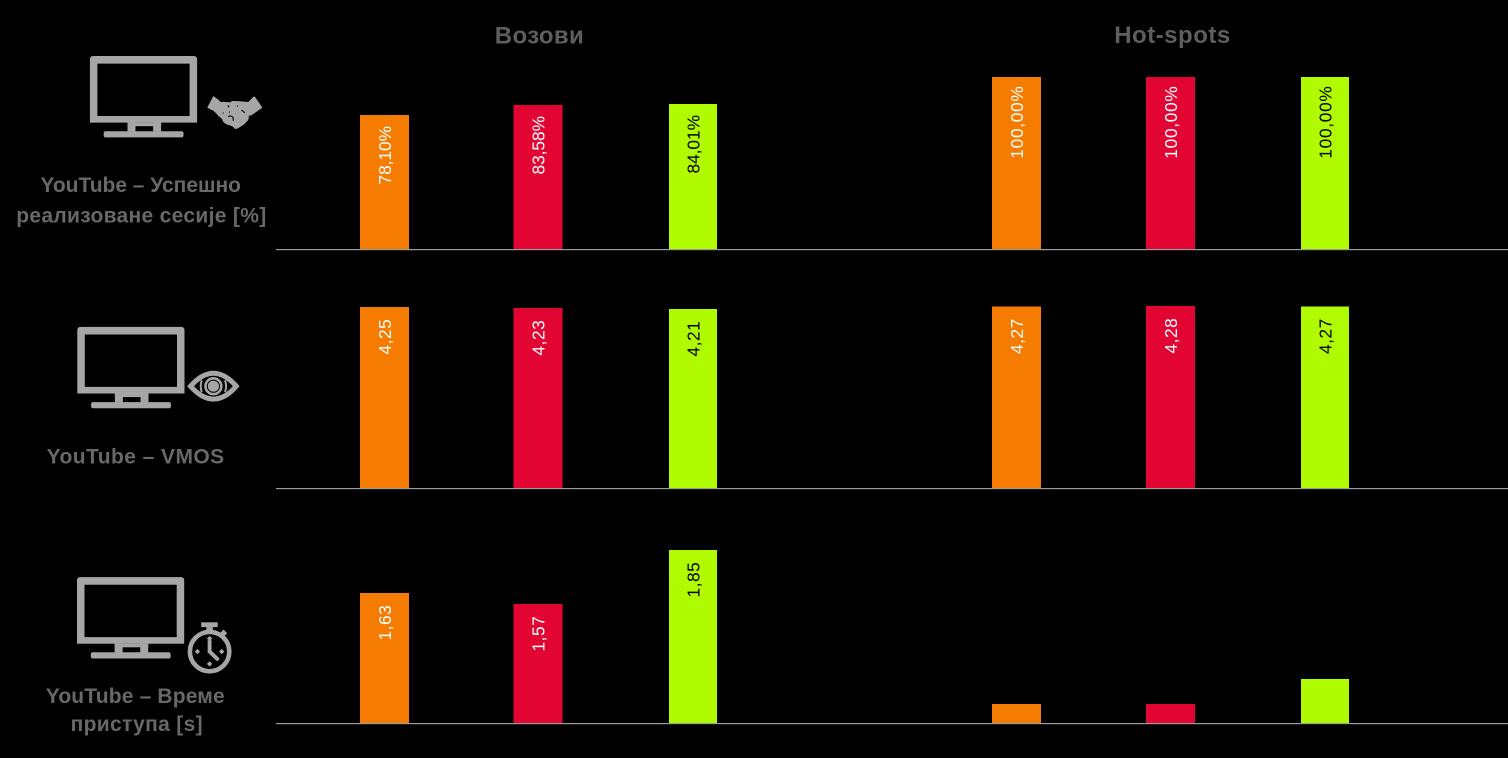 The height and width of the screenshot is (758, 1508). I want to click on svg-text: 84,01%, so click(694, 144).